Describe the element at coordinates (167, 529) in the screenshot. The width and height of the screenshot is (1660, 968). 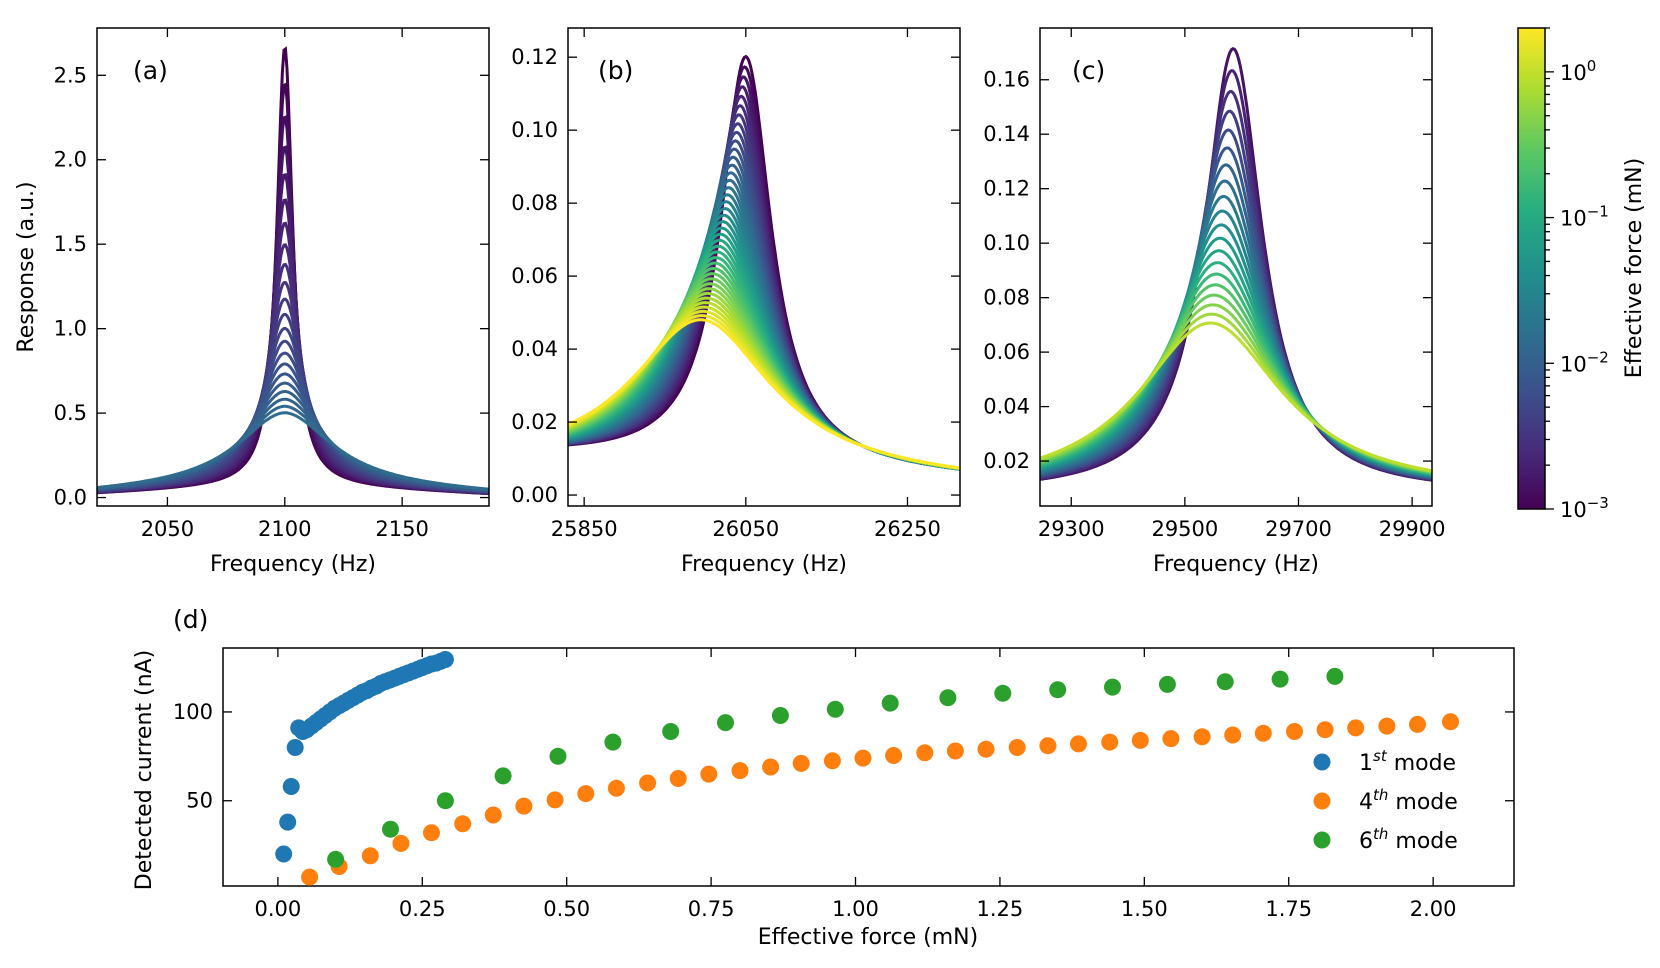
I see `x-tick-label: 2050` at that location.